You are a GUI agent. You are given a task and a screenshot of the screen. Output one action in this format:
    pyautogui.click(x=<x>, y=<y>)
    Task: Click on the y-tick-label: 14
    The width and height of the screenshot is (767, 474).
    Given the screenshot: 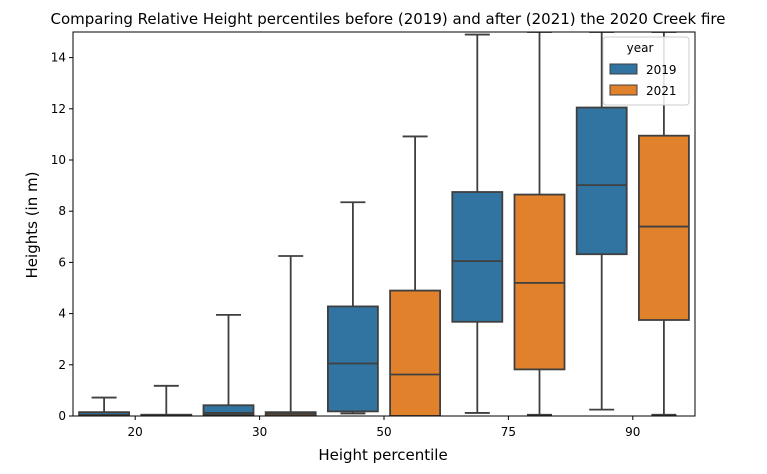 What is the action you would take?
    pyautogui.click(x=58, y=58)
    